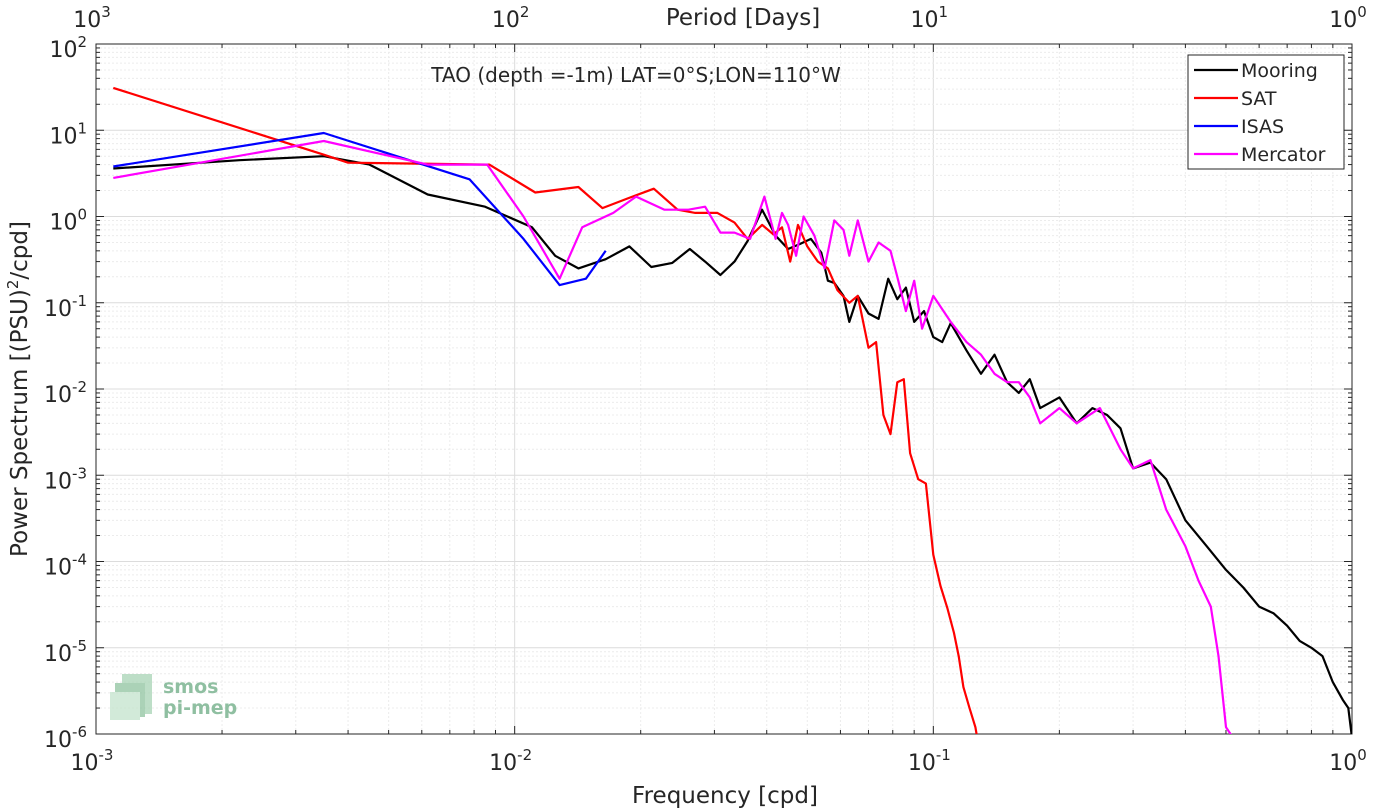 This screenshot has width=1377, height=809. Describe the element at coordinates (92, 18) in the screenshot. I see `x2-tick-label: 10³` at that location.